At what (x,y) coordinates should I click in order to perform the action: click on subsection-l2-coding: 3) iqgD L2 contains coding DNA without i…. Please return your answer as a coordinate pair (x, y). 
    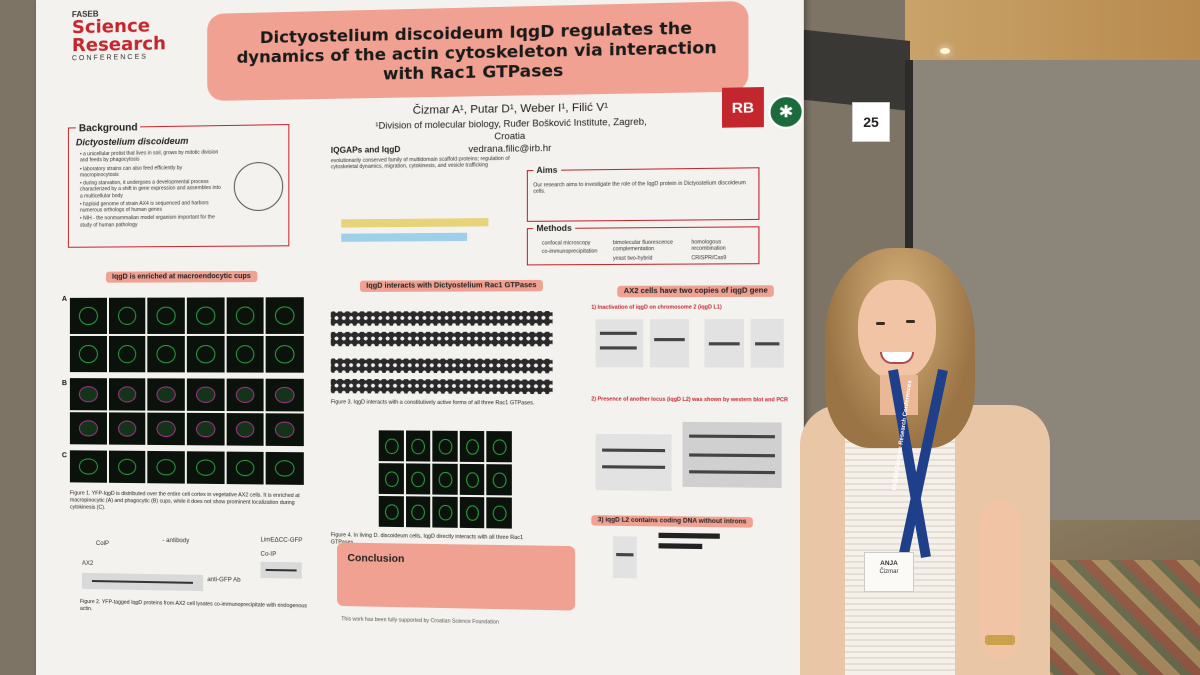
    Looking at the image, I should click on (672, 521).